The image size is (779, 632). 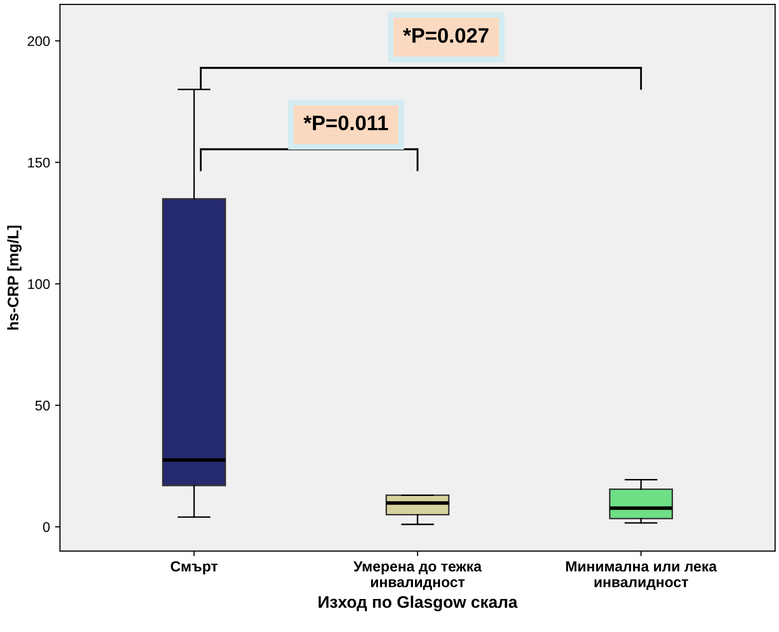 I want to click on y-tick-label: 200, so click(x=39, y=41).